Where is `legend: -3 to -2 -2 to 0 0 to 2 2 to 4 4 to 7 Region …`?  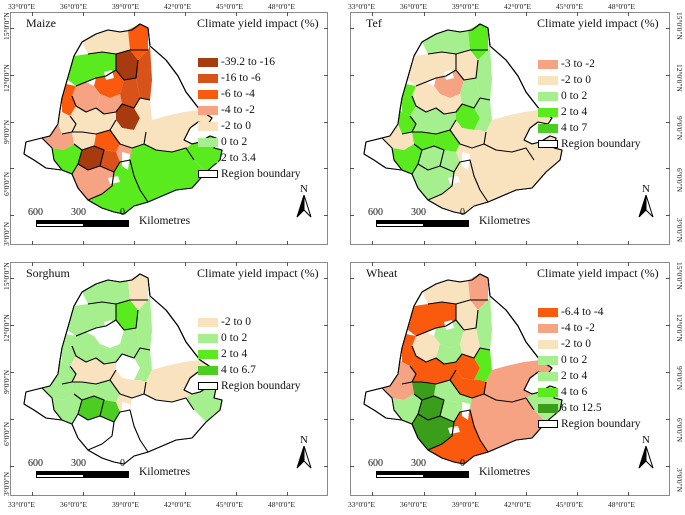 legend: -3 to -2 -2 to 0 0 to 2 2 to 4 4 to 7 Region … is located at coordinates (589, 104).